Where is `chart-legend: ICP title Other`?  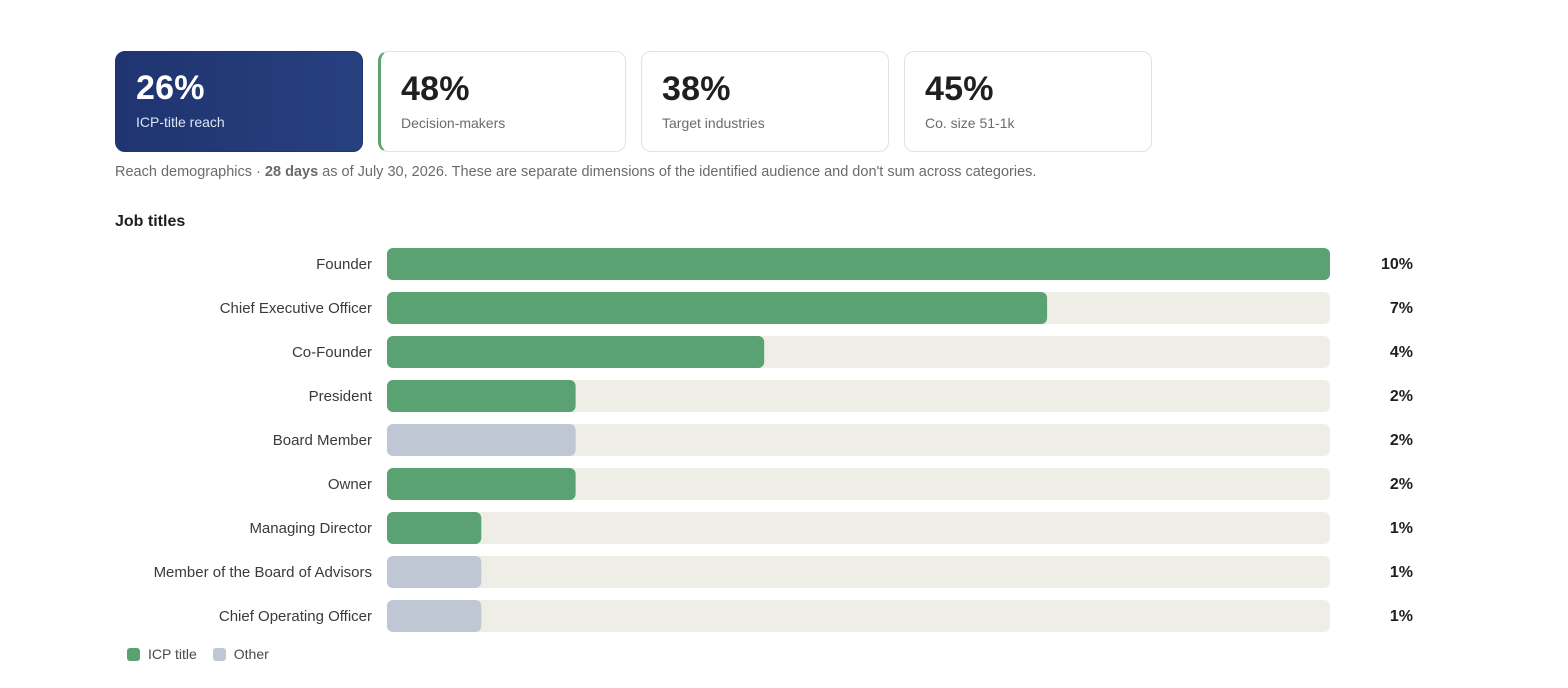
chart-legend: ICP title Other is located at coordinates (206, 654).